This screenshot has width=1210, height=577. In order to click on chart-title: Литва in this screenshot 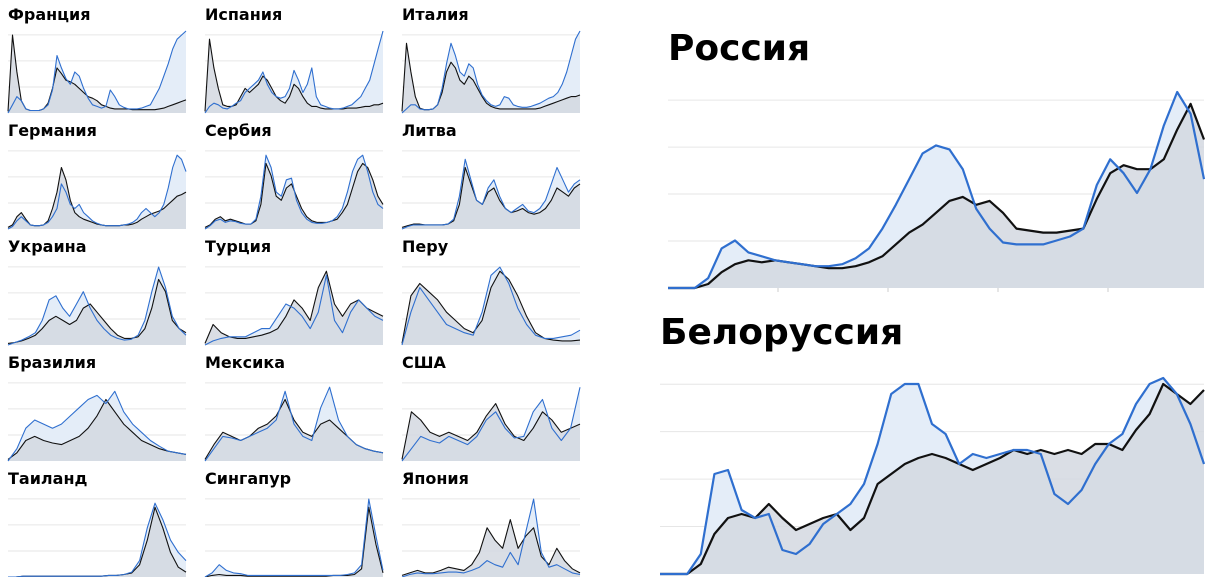, I will do `click(429, 130)`.